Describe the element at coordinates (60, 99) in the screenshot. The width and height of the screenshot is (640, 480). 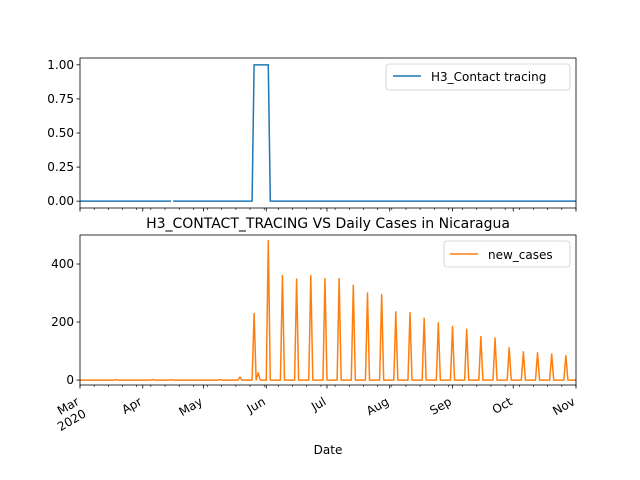
I see `top-y-tick-label: 0.75` at that location.